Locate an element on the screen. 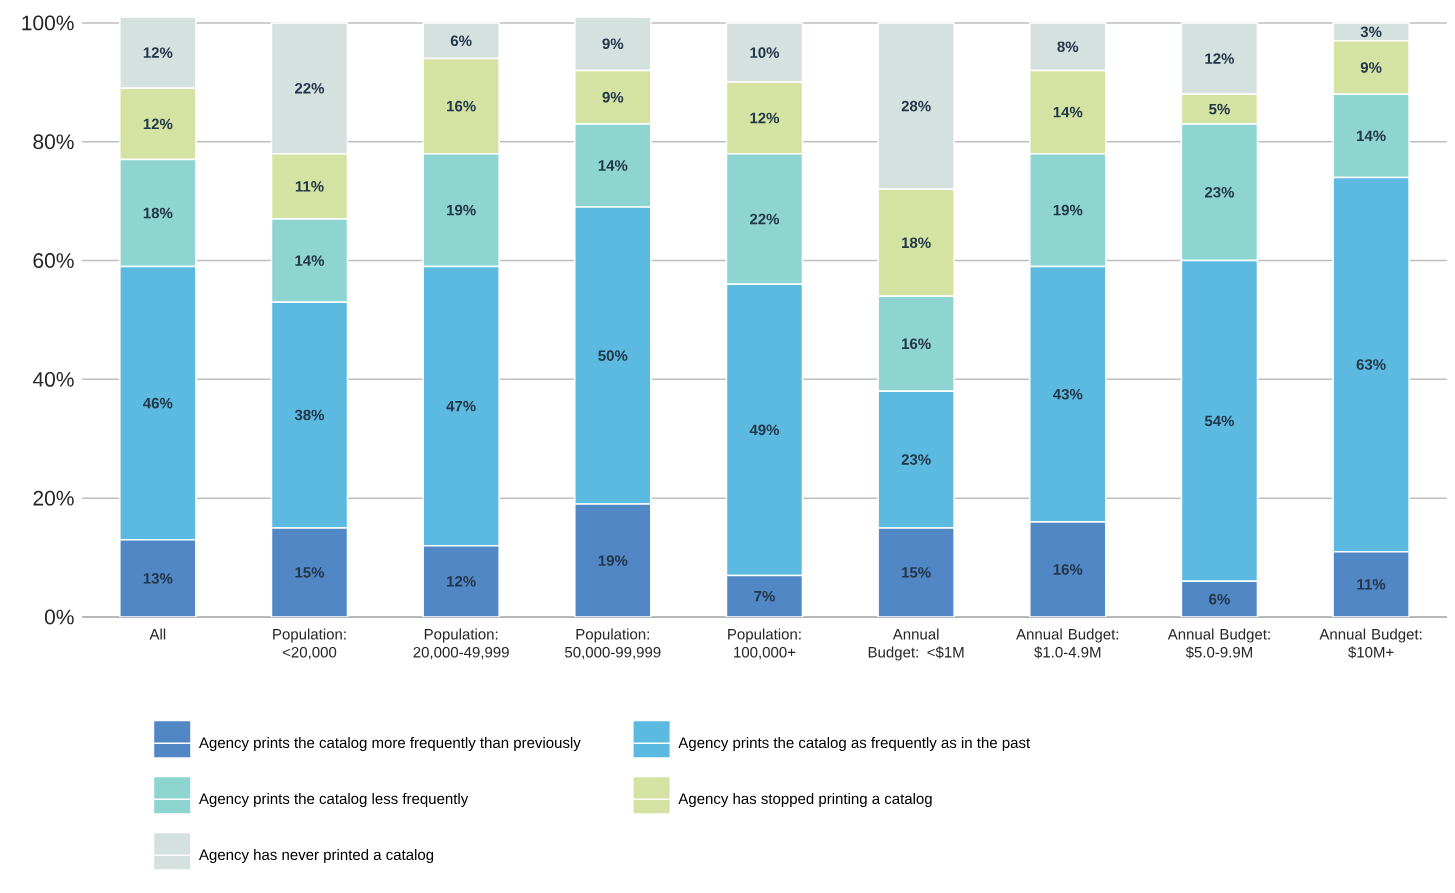 The height and width of the screenshot is (893, 1455). data-label: 43% is located at coordinates (1067, 394).